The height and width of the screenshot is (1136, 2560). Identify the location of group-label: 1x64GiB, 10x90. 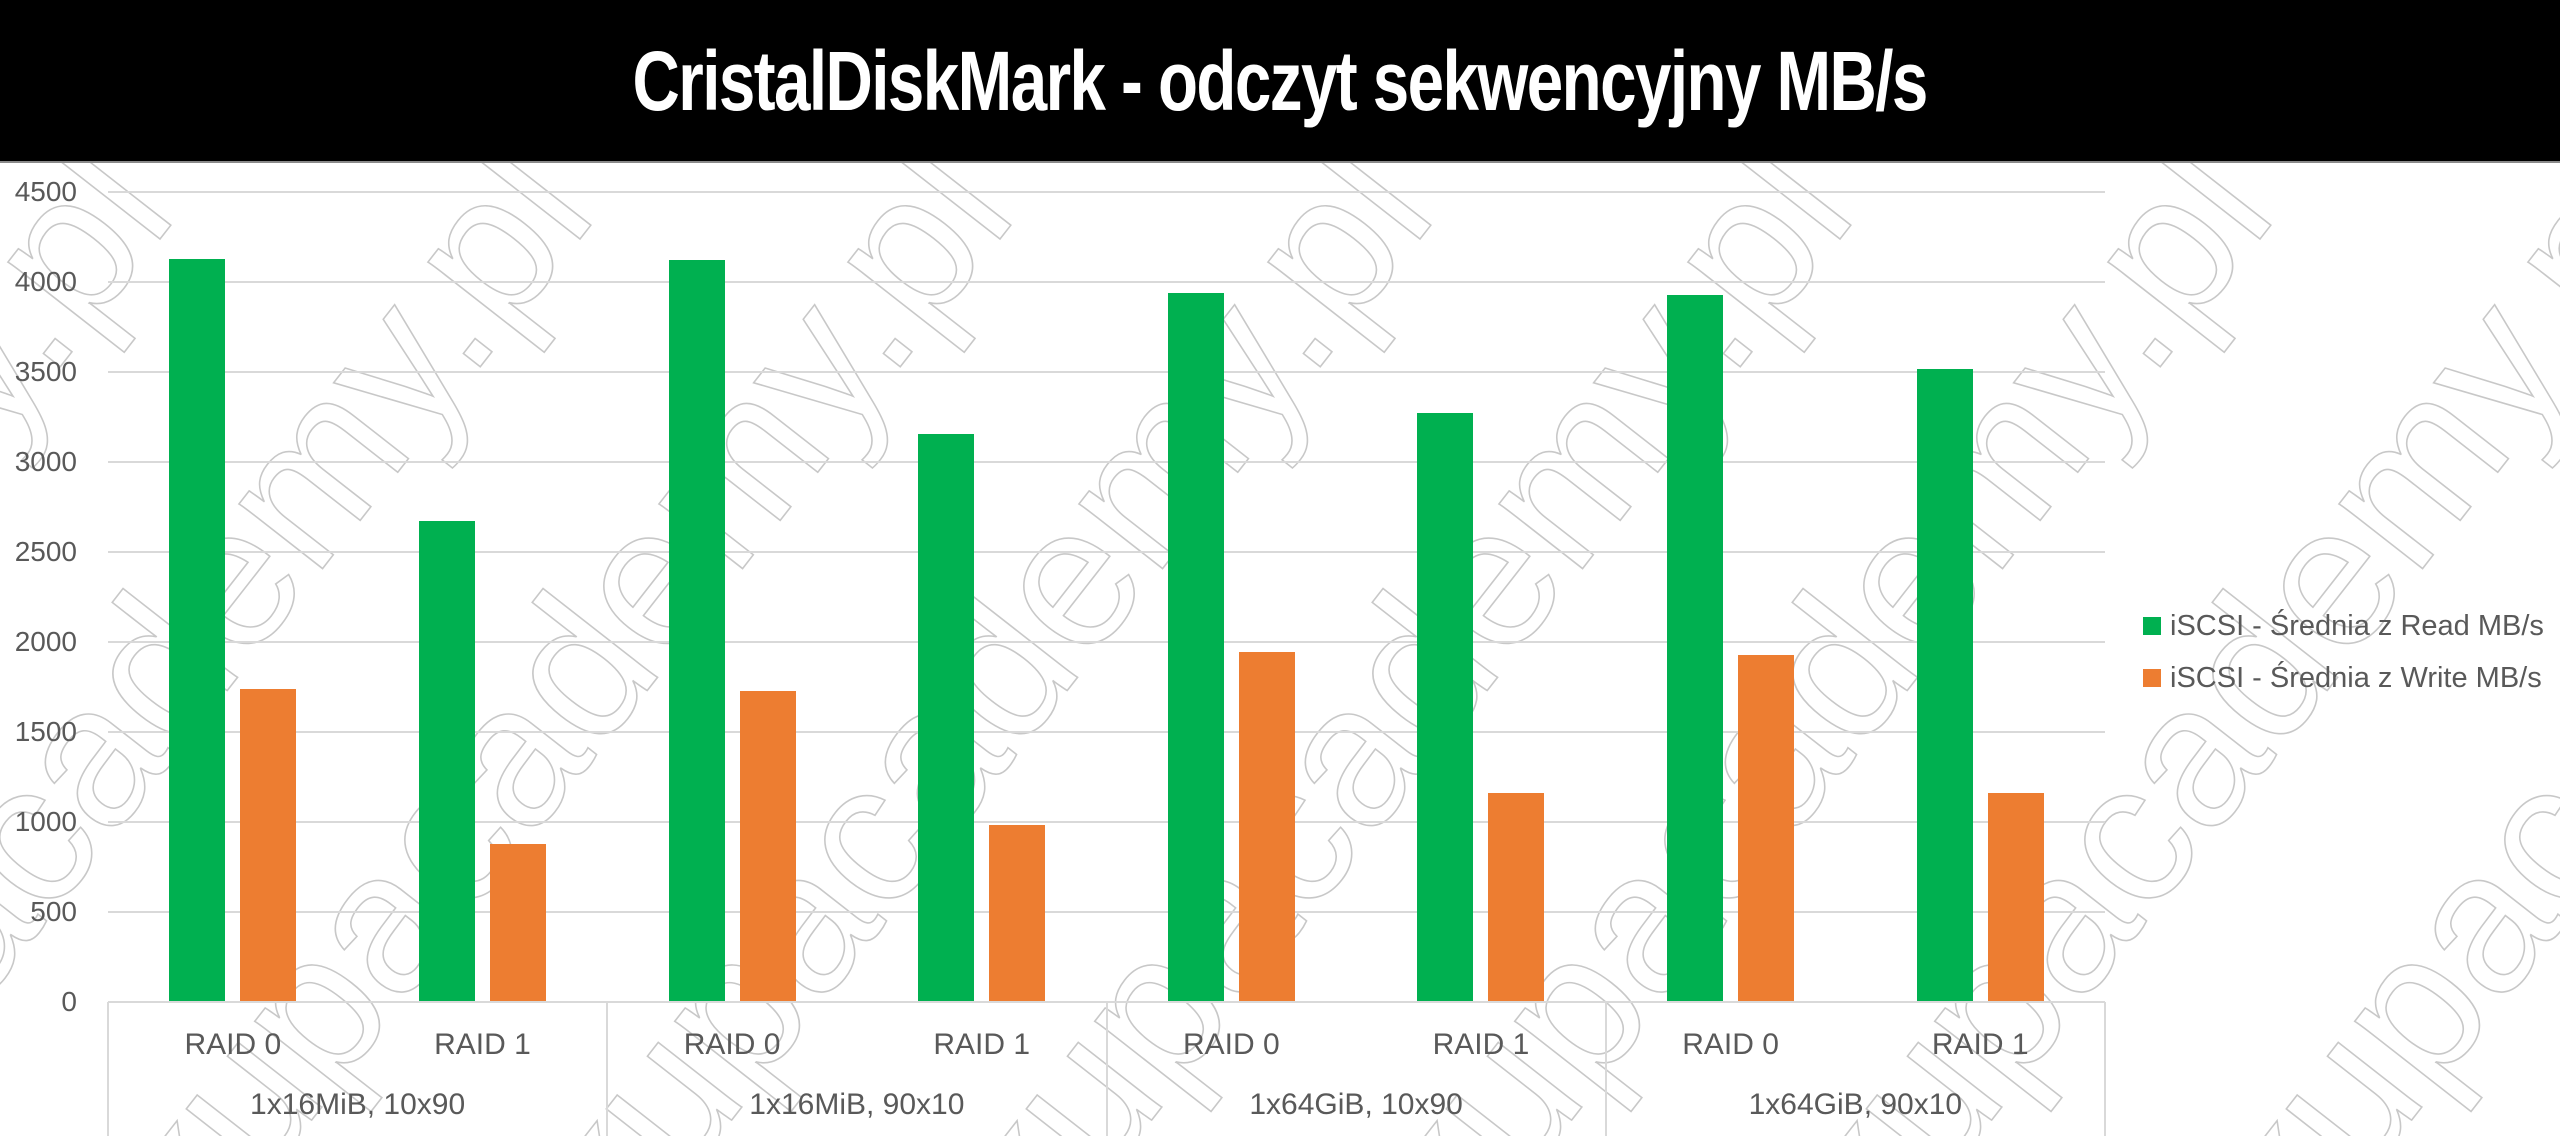
(1356, 1104).